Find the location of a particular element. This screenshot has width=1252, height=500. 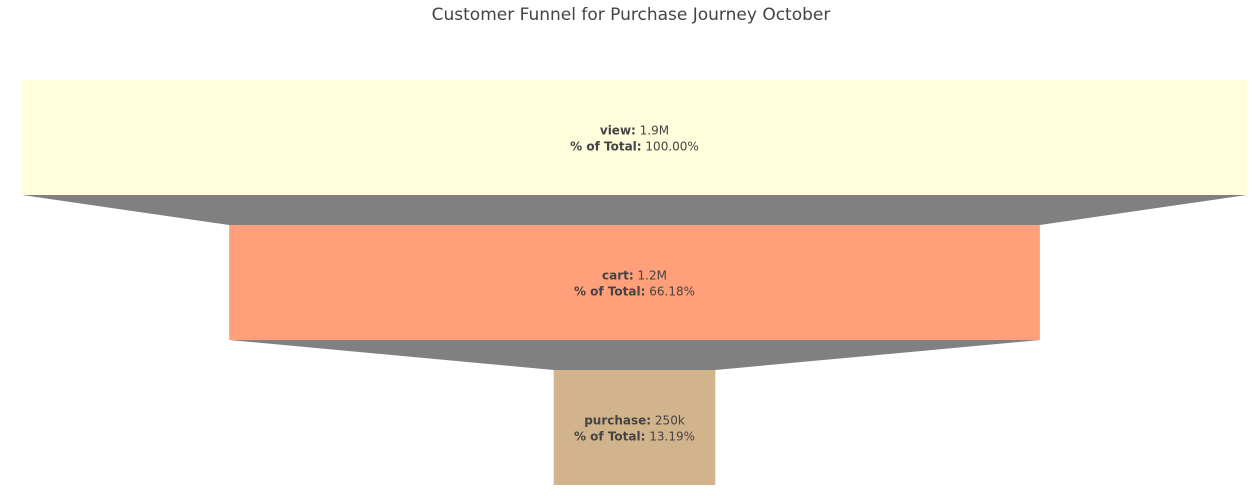

stage-percent: 13.19% is located at coordinates (670, 437).